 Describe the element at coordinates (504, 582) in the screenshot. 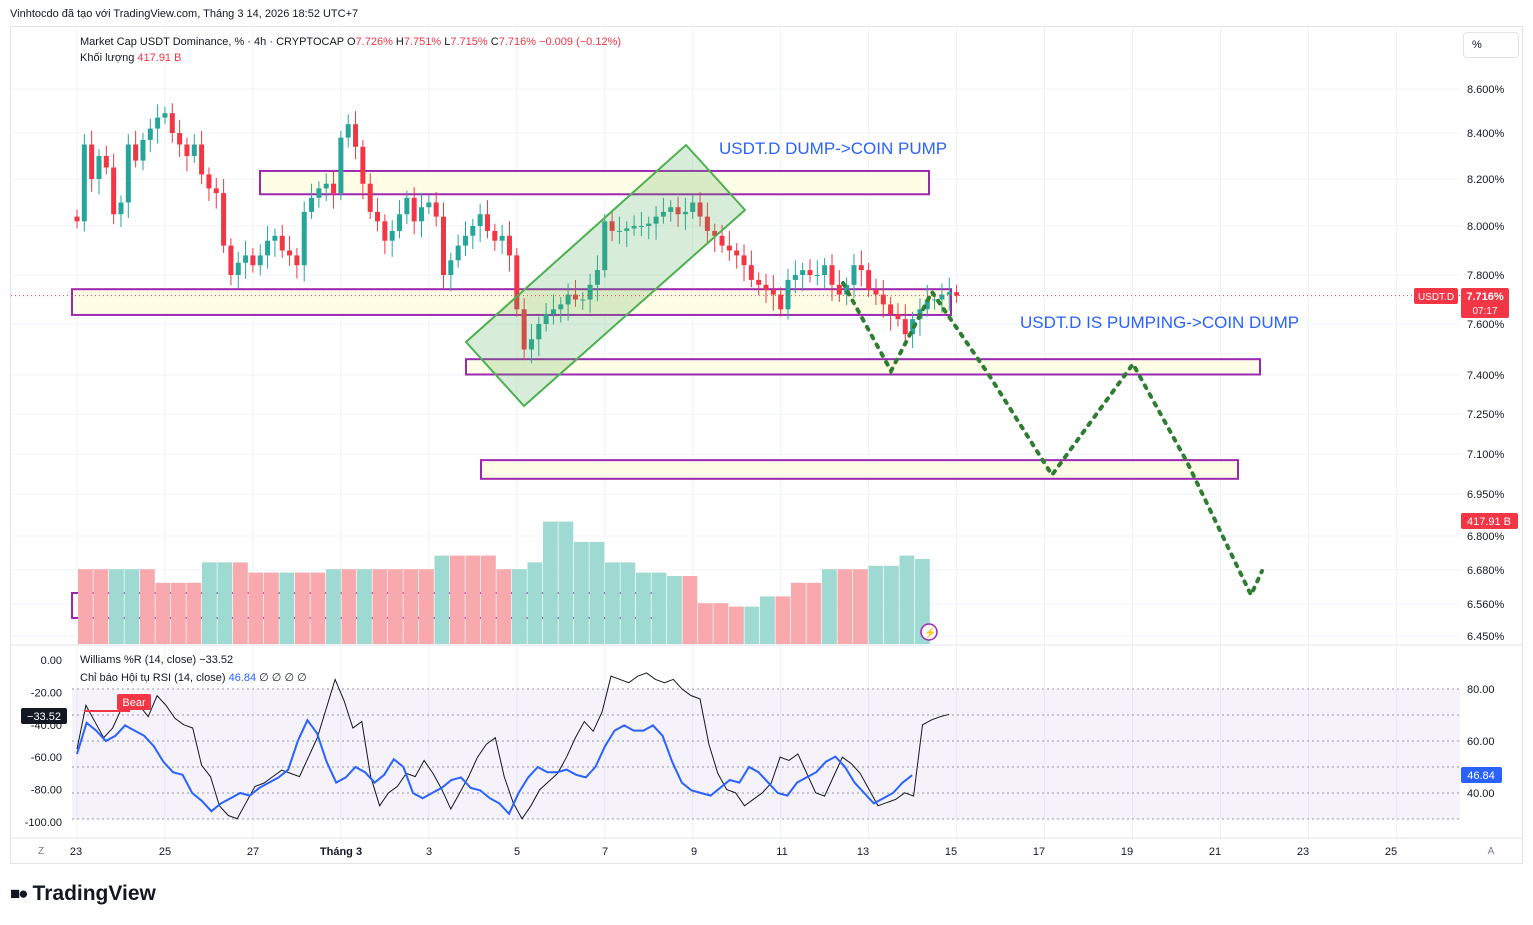

I see `volume-bars` at that location.